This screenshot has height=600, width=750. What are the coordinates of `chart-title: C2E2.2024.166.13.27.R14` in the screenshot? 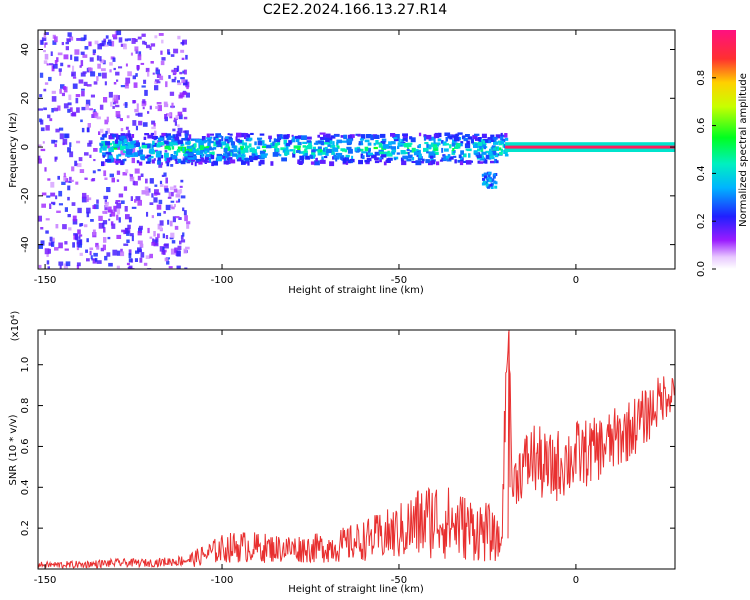 It's located at (355, 10).